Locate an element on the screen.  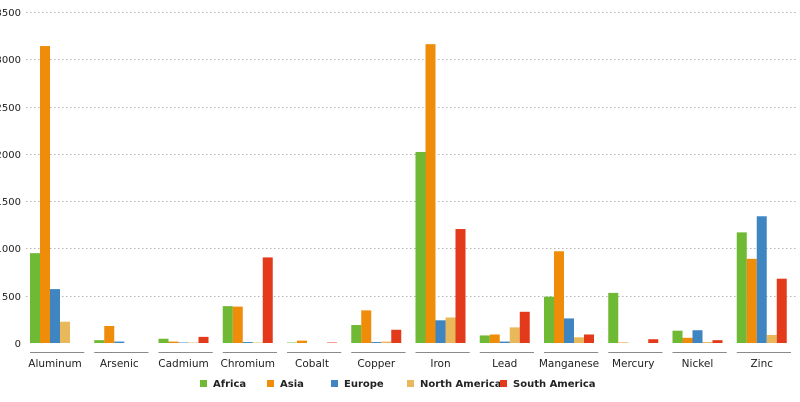
legend-label: South America is located at coordinates (554, 384).